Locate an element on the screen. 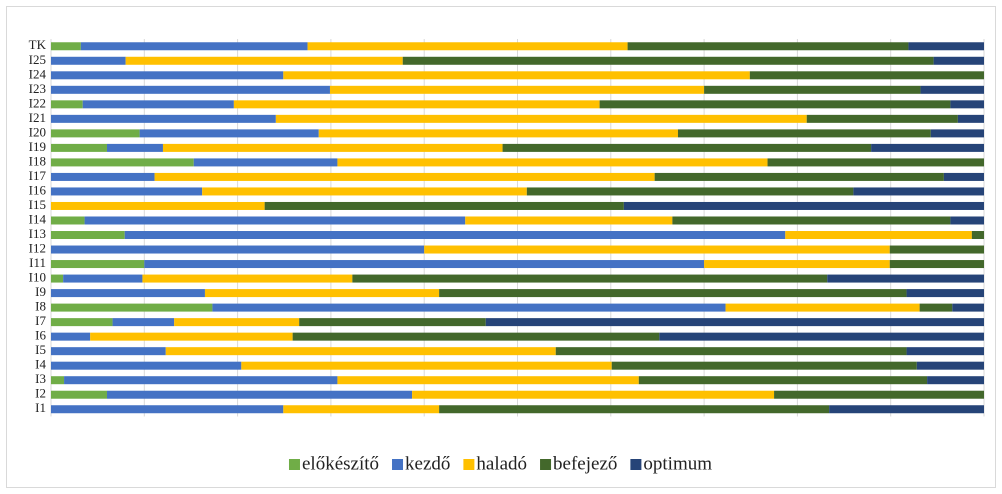  legend-label: optimum is located at coordinates (677, 463).